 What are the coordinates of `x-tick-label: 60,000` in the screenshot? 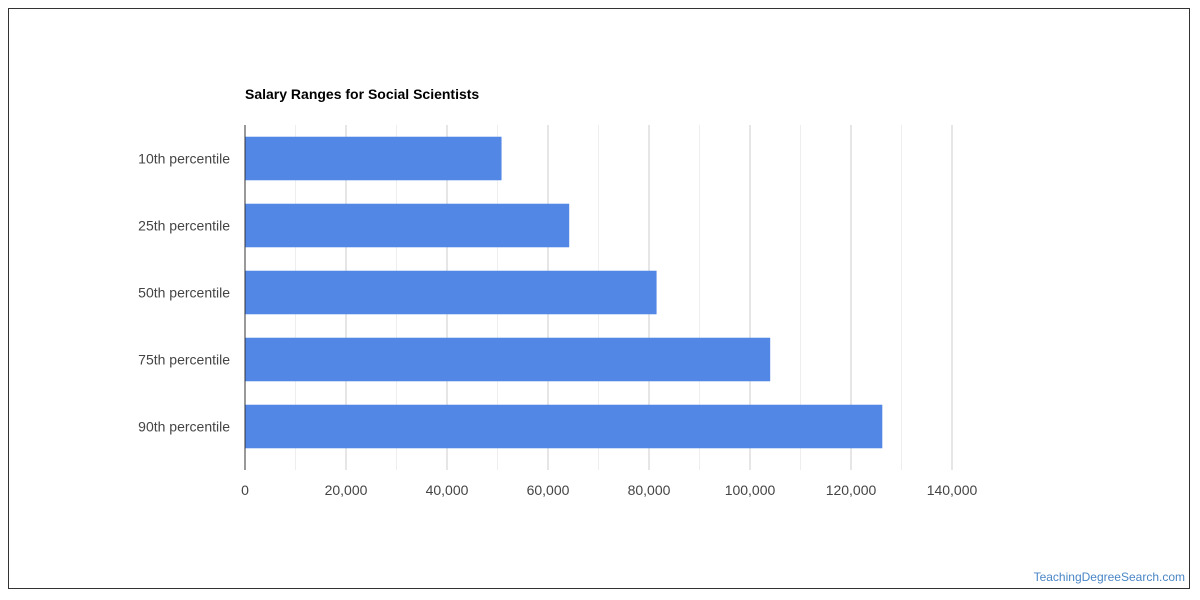 It's located at (548, 490).